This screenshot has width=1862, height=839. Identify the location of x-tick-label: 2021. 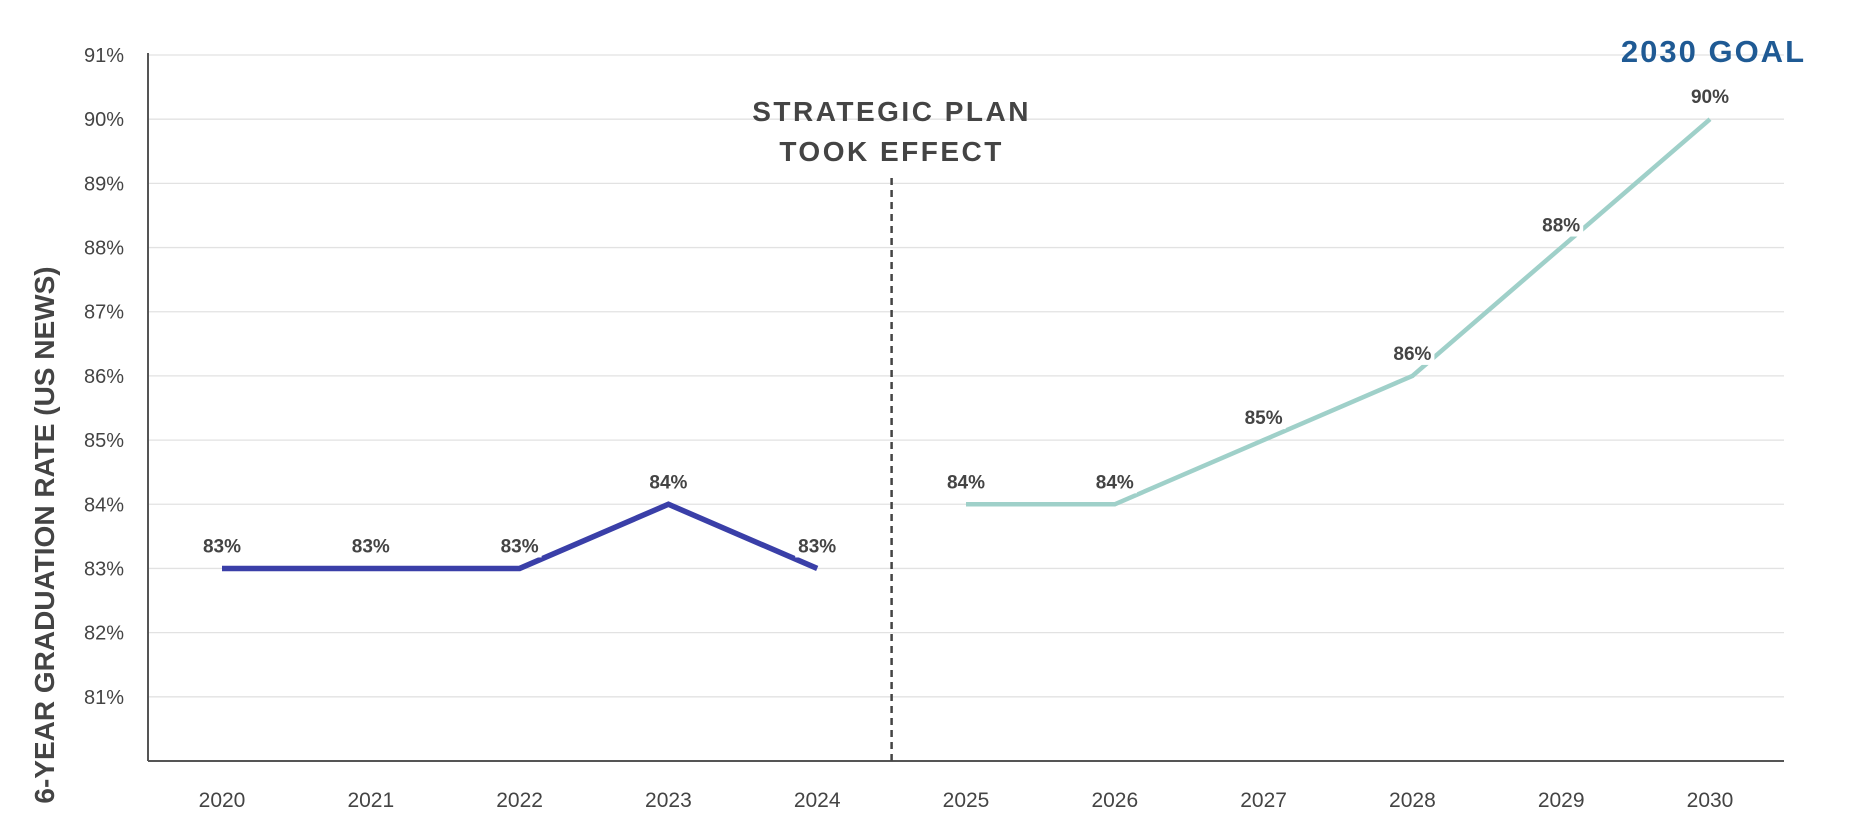
(370, 800).